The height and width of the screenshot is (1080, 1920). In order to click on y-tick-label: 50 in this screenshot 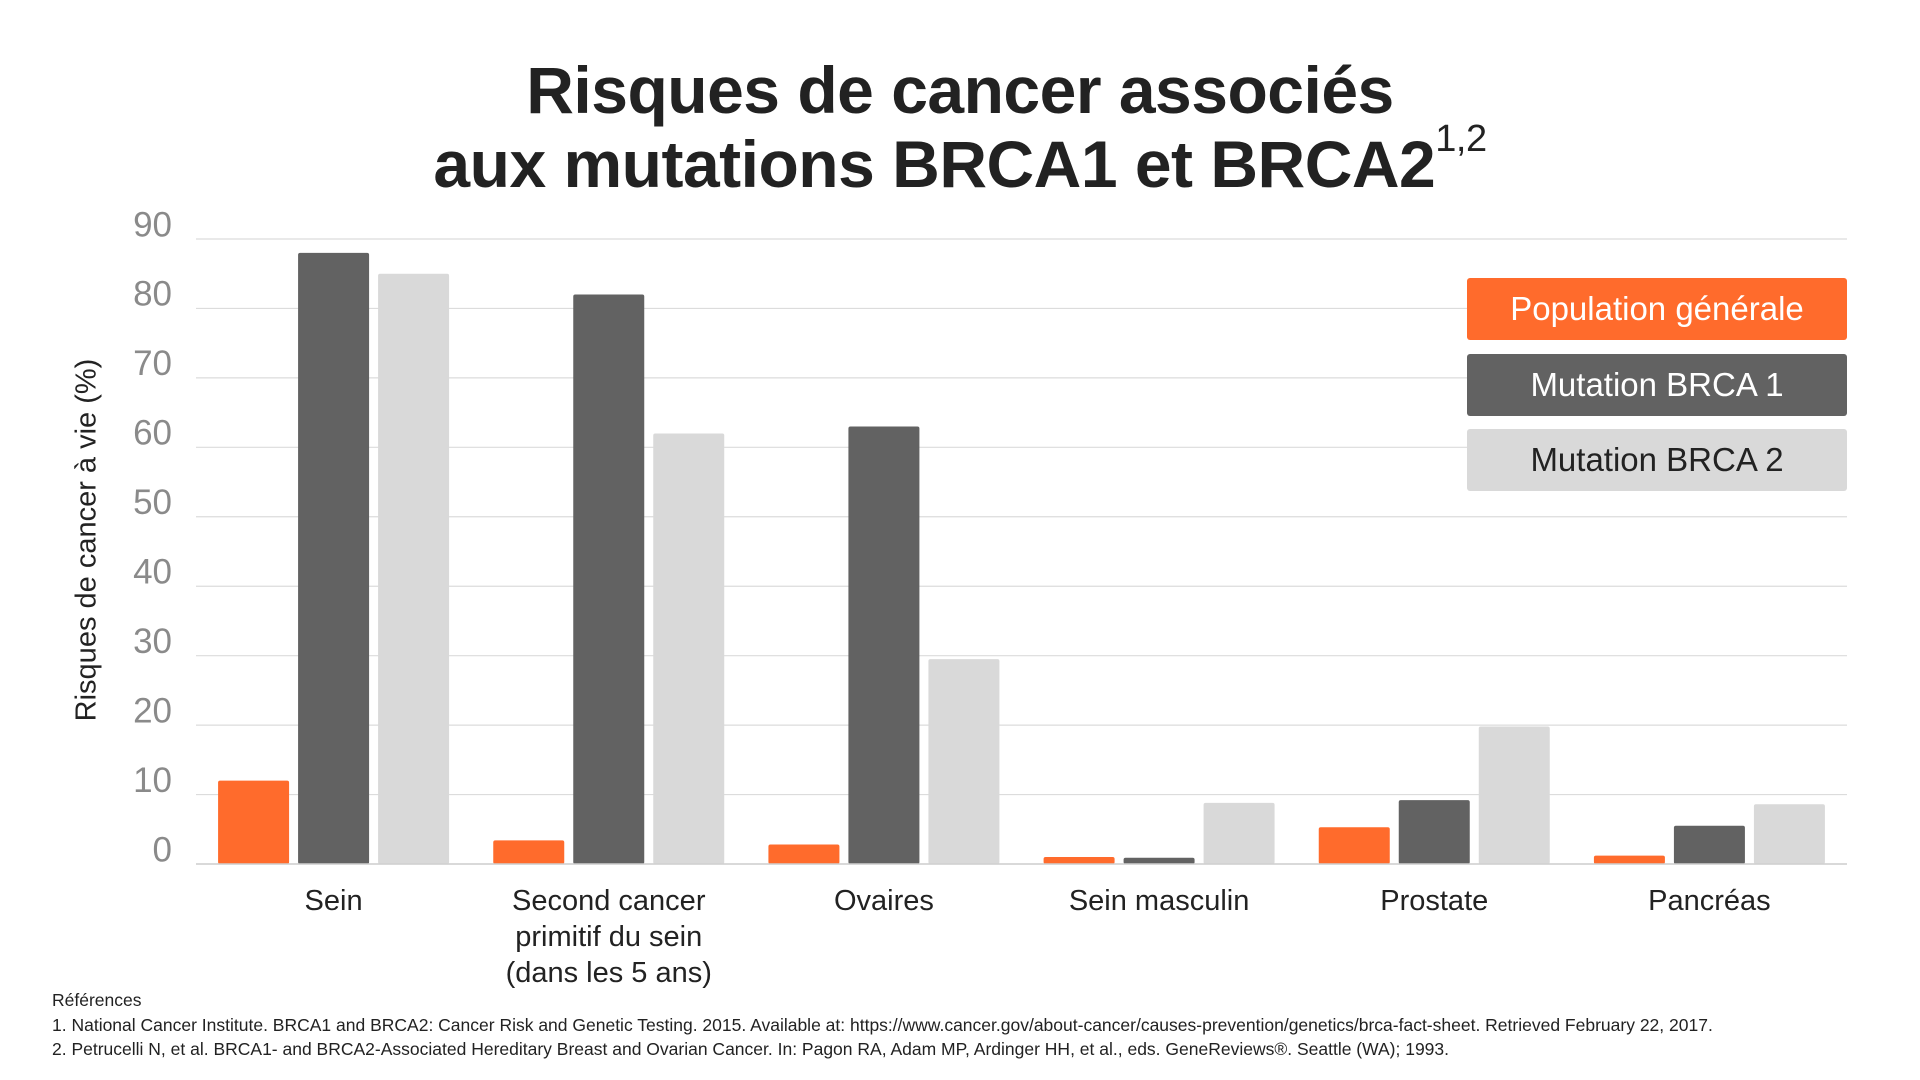, I will do `click(152, 502)`.